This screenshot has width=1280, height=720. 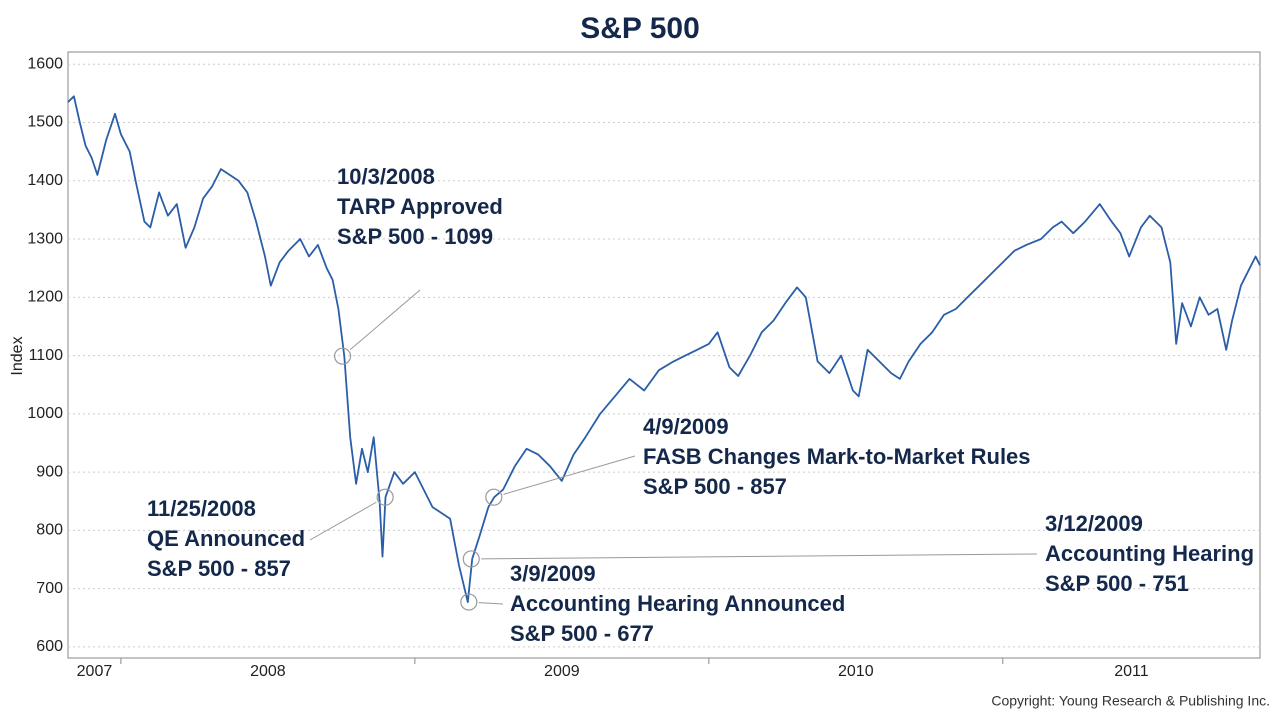 What do you see at coordinates (1117, 583) in the screenshot?
I see `annotation-label: S&P 500 - 751` at bounding box center [1117, 583].